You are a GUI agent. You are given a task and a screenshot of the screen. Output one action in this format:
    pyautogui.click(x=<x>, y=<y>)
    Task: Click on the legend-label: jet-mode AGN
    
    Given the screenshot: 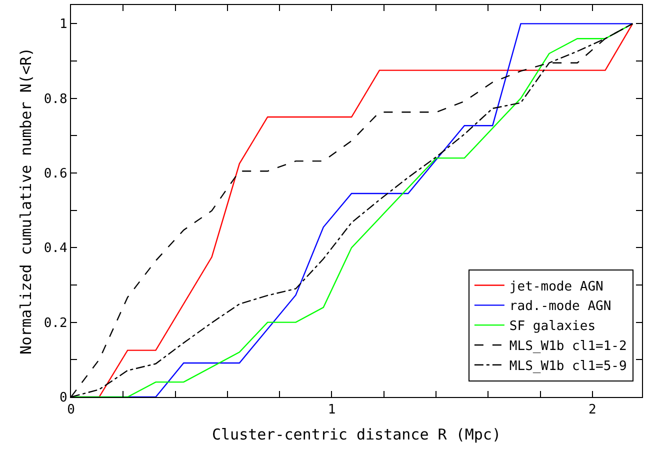 What is the action you would take?
    pyautogui.click(x=556, y=286)
    